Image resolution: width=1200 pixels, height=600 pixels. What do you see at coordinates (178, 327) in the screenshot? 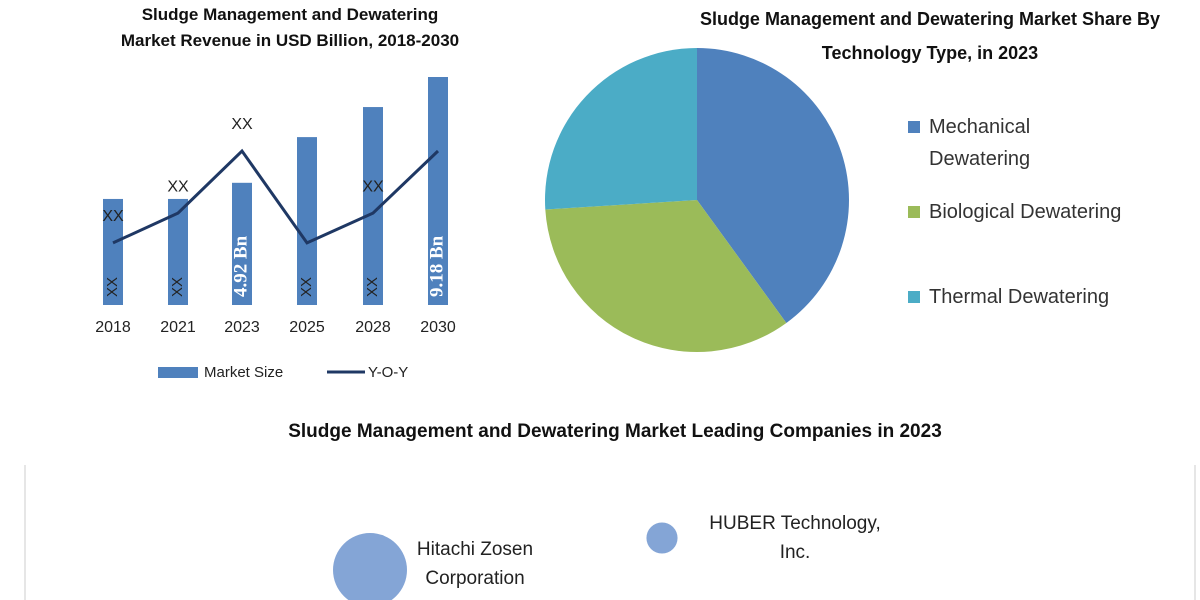
I see `x-tick-label: 2021` at bounding box center [178, 327].